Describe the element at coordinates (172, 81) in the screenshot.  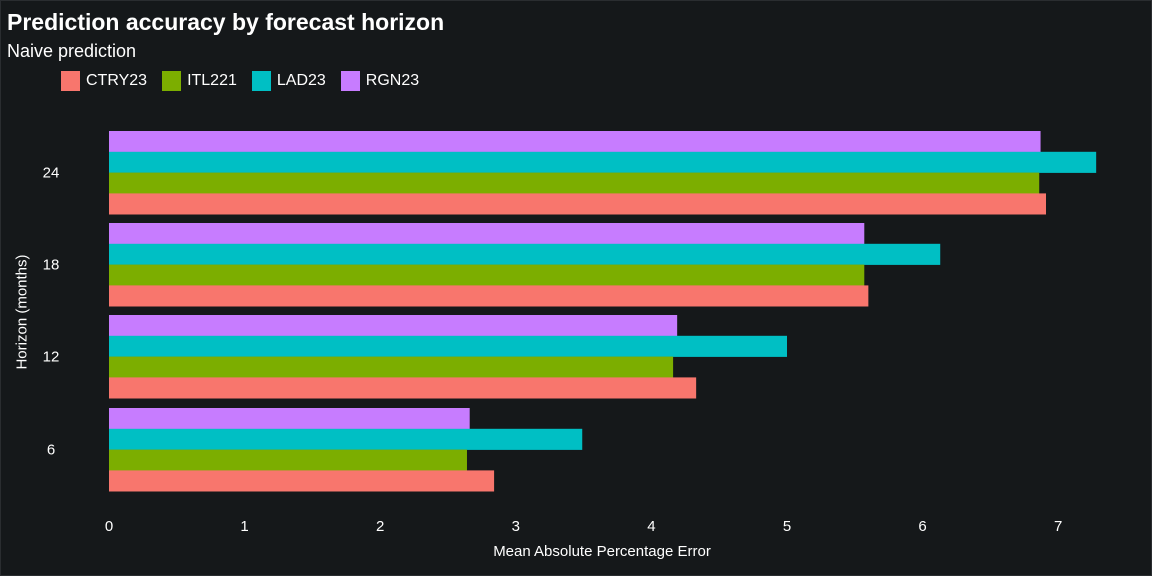
I see `legend-swatch-itl221` at that location.